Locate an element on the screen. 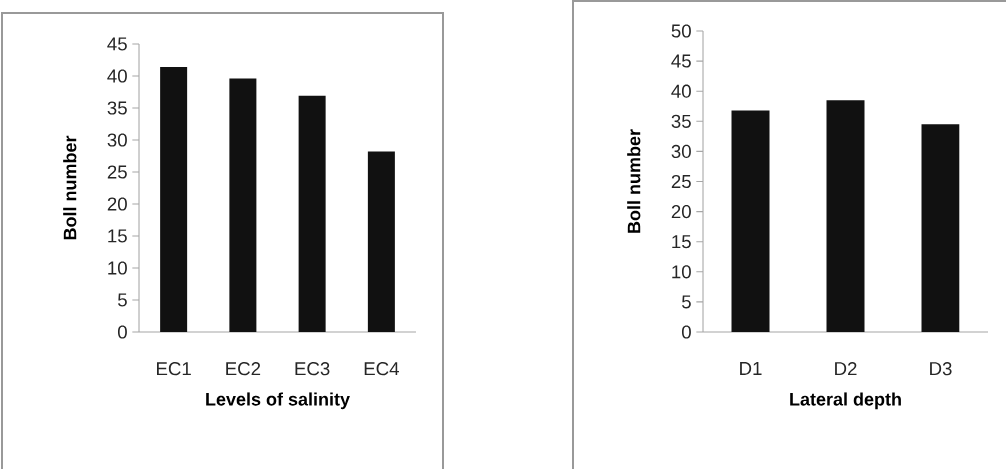  y-tick-label: 50 is located at coordinates (681, 31).